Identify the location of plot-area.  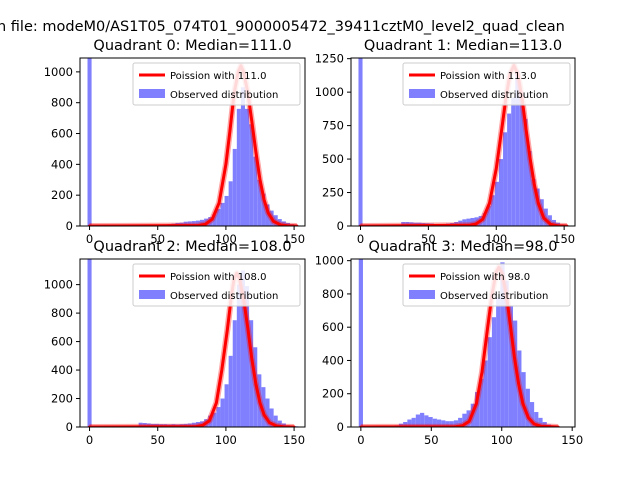
(193, 343).